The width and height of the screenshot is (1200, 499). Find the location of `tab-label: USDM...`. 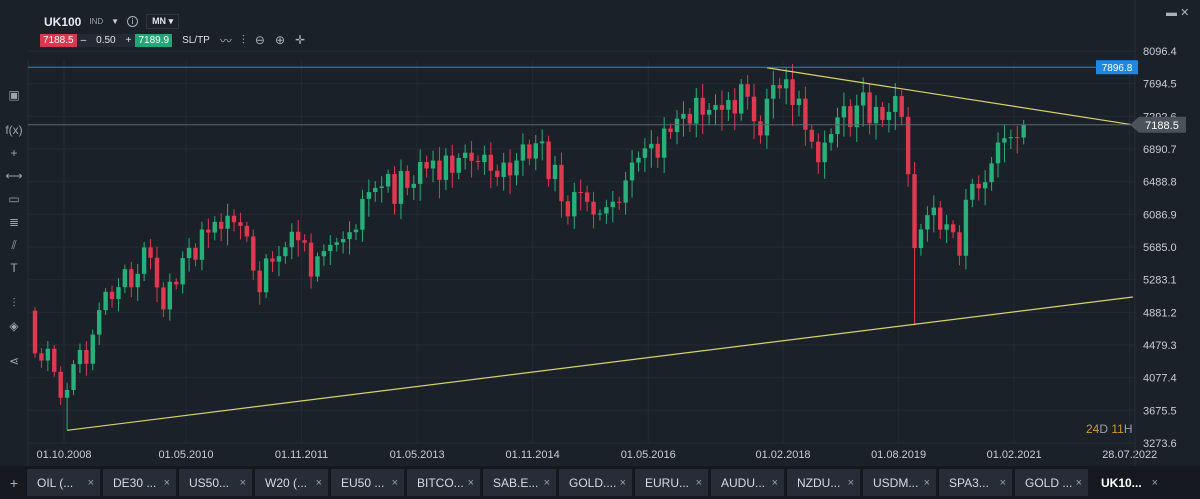

tab-label: USDM... is located at coordinates (896, 482).